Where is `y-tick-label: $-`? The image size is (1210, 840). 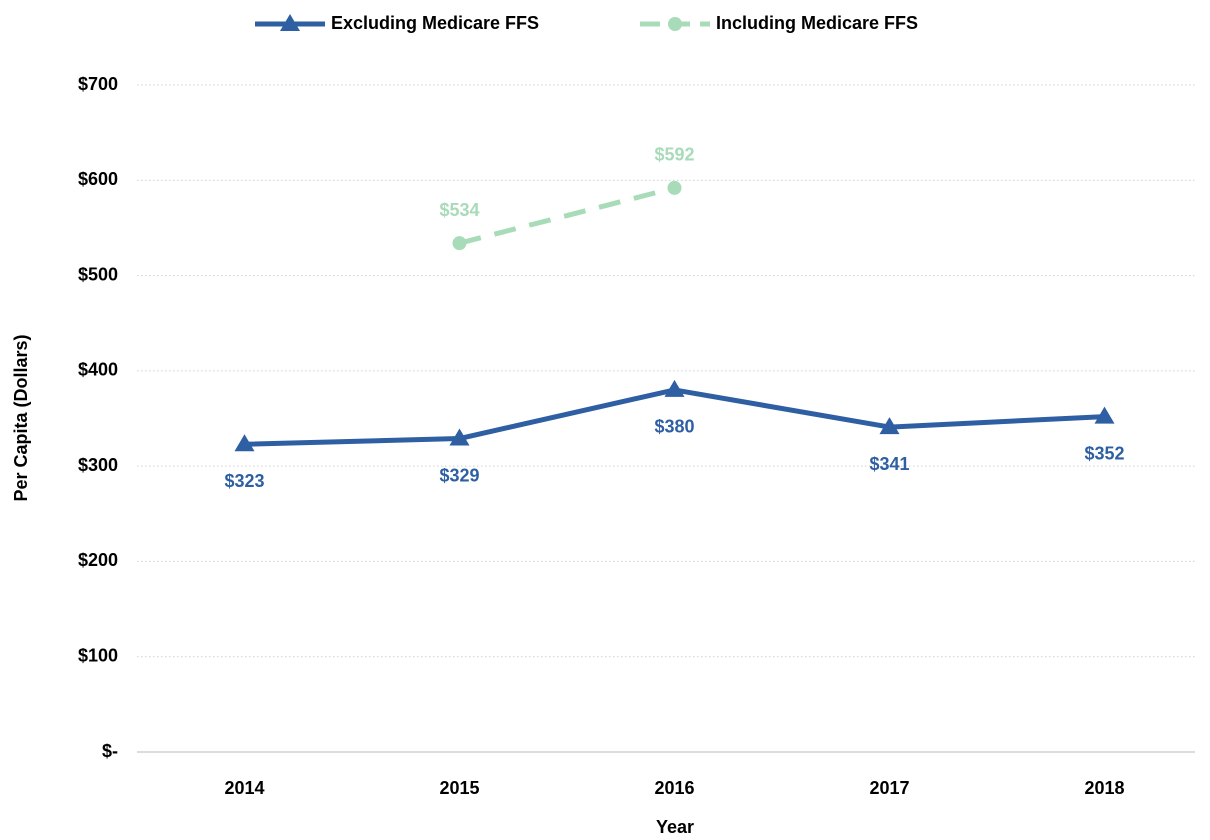
y-tick-label: $- is located at coordinates (110, 751).